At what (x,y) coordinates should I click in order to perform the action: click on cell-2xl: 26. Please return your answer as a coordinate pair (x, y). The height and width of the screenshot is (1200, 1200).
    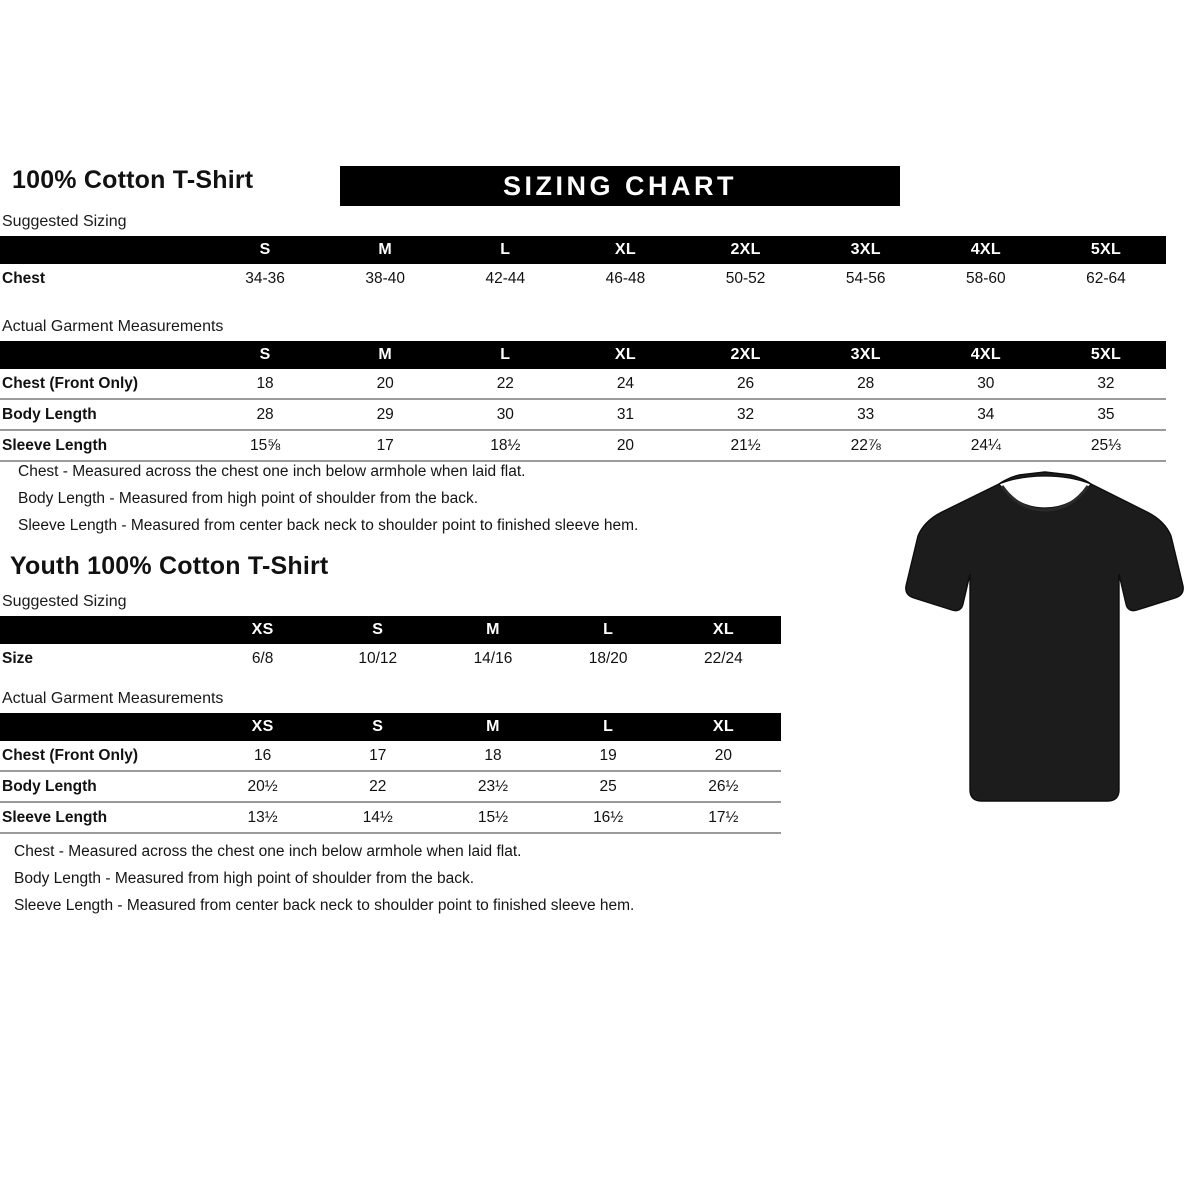
    Looking at the image, I should click on (745, 383).